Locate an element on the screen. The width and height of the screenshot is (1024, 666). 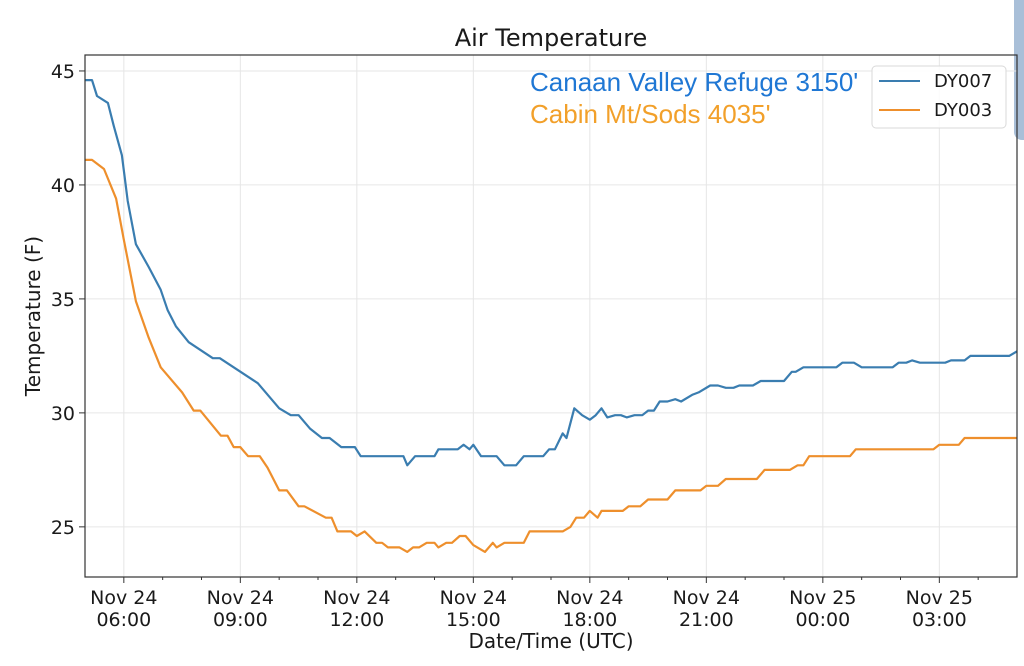
x-tick-label-time: 06:00 is located at coordinates (123, 620).